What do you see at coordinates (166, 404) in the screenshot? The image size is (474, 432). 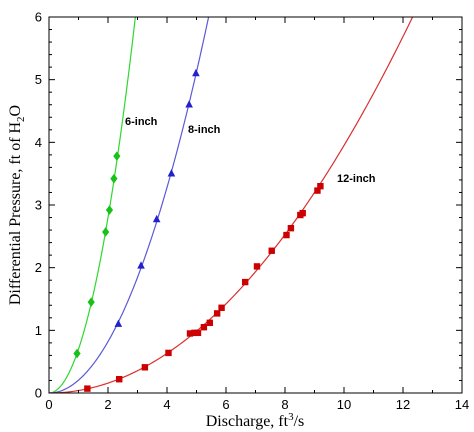 I see `x-tick-label: 4` at bounding box center [166, 404].